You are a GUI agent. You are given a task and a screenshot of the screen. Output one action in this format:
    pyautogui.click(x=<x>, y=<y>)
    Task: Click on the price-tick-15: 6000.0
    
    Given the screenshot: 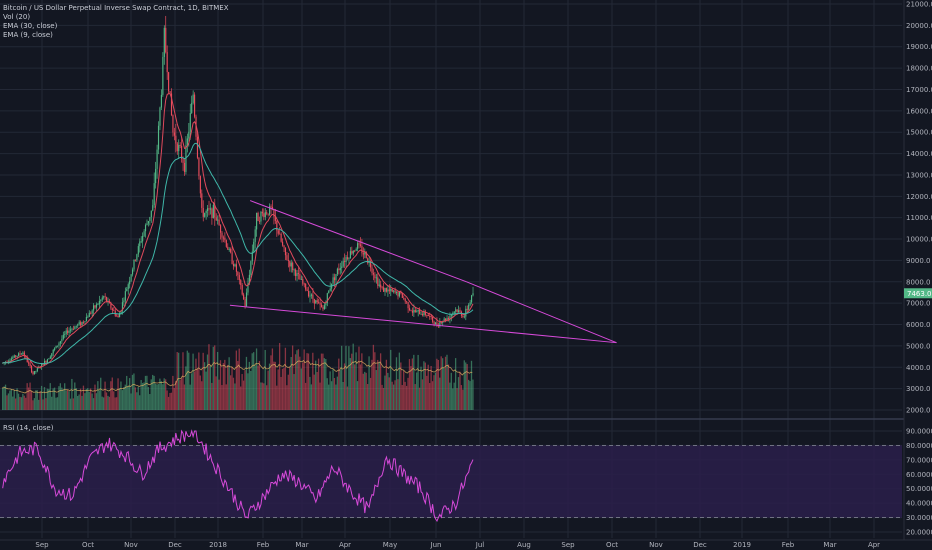 What is the action you would take?
    pyautogui.click(x=918, y=325)
    